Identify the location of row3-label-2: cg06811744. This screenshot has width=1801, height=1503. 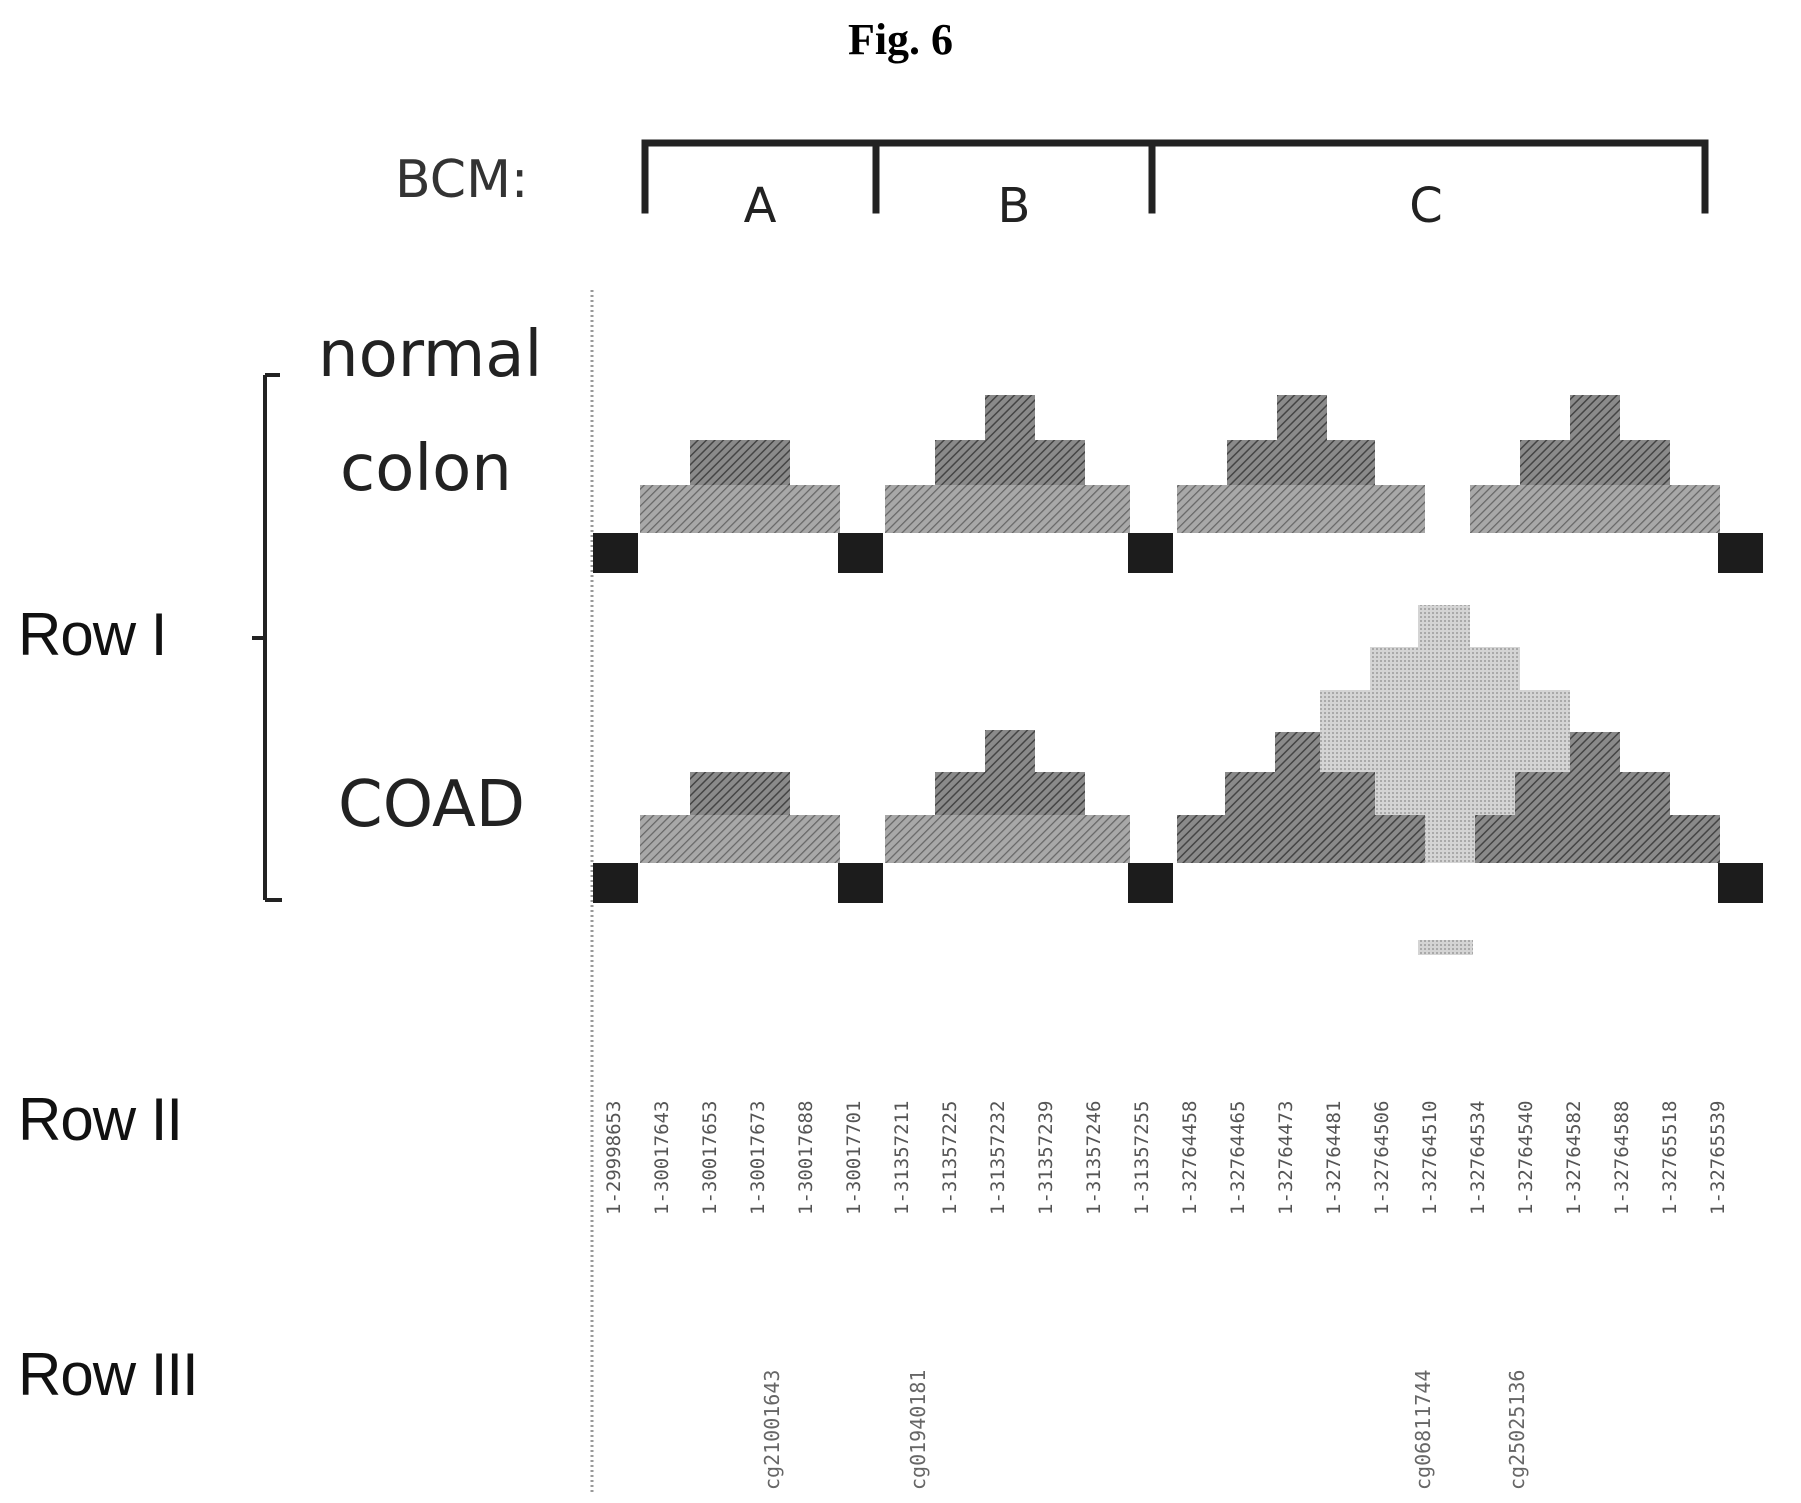
(1423, 1430).